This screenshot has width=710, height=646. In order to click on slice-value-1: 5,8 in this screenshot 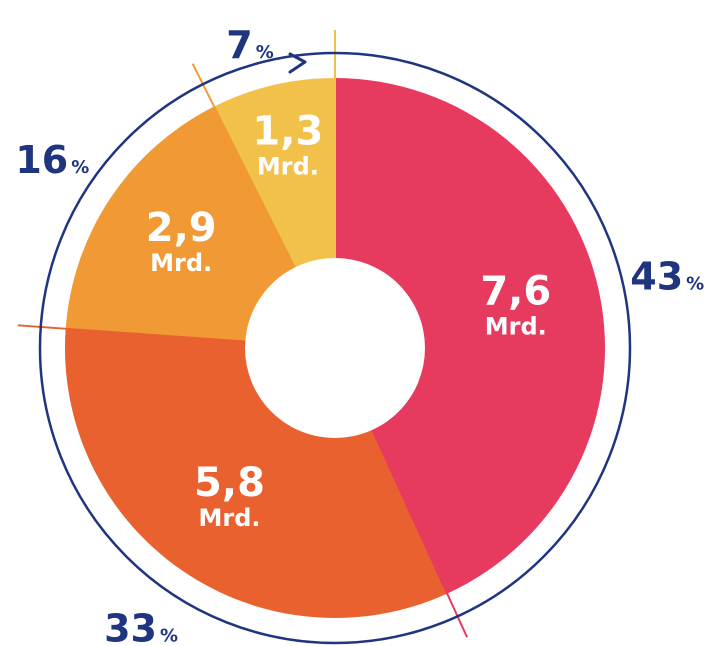, I will do `click(229, 483)`.